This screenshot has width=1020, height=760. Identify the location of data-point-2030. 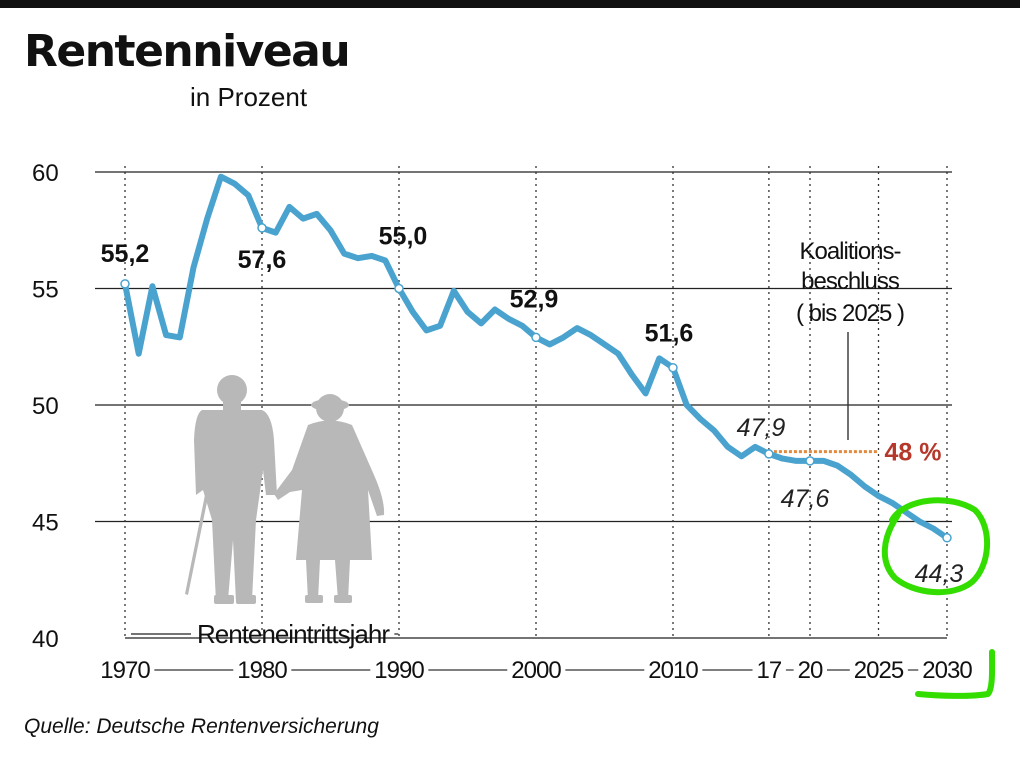
(947, 538).